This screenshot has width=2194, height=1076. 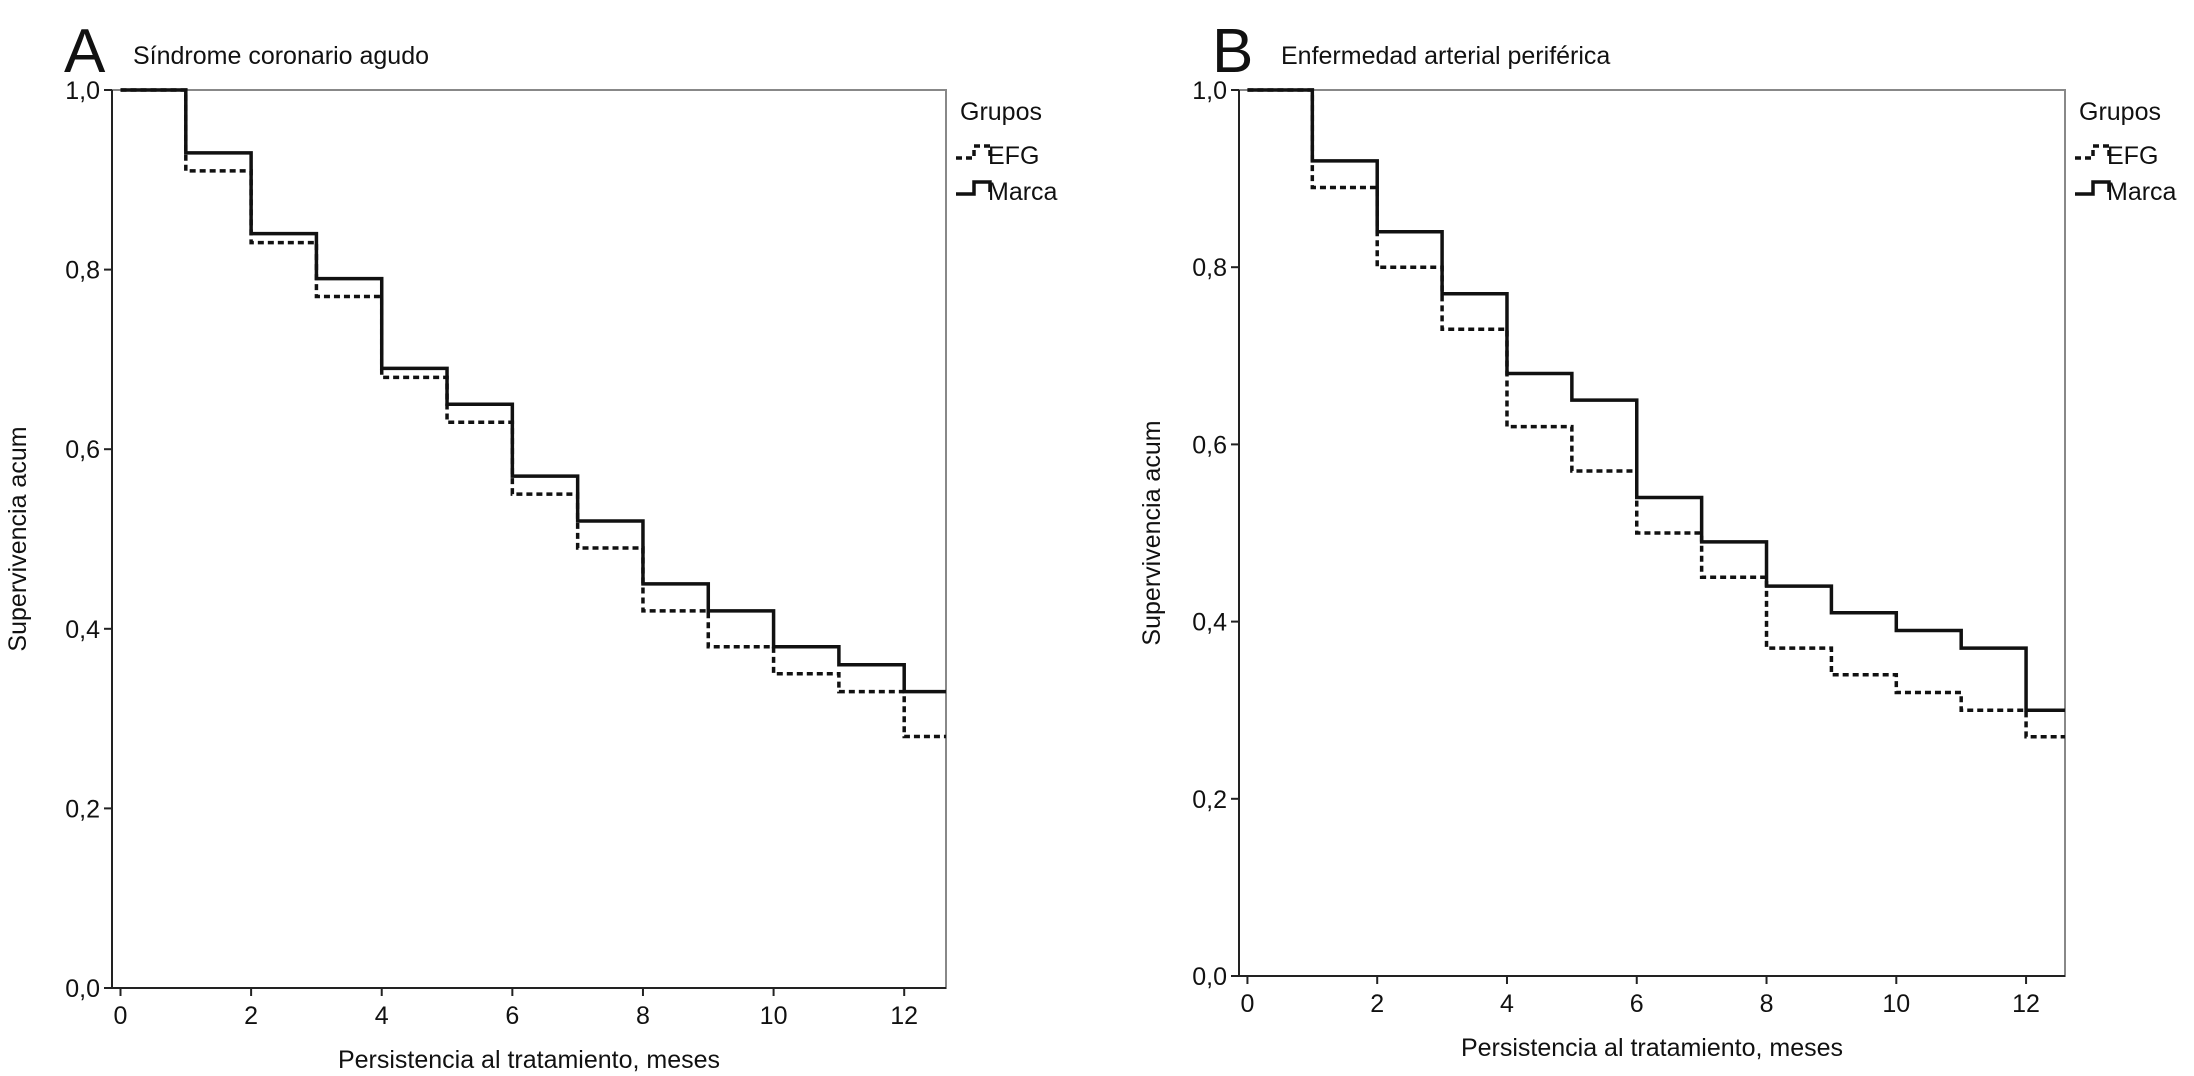 I want to click on panel-letter: B, so click(x=1232, y=51).